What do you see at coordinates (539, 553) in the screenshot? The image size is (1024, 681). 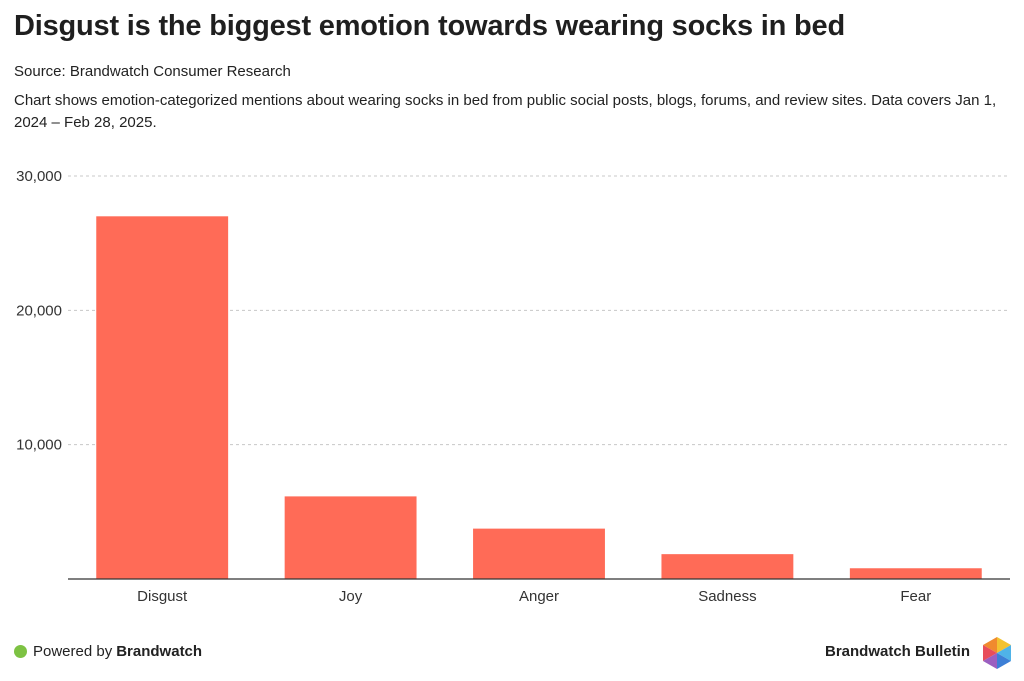 I see `bar-anger` at bounding box center [539, 553].